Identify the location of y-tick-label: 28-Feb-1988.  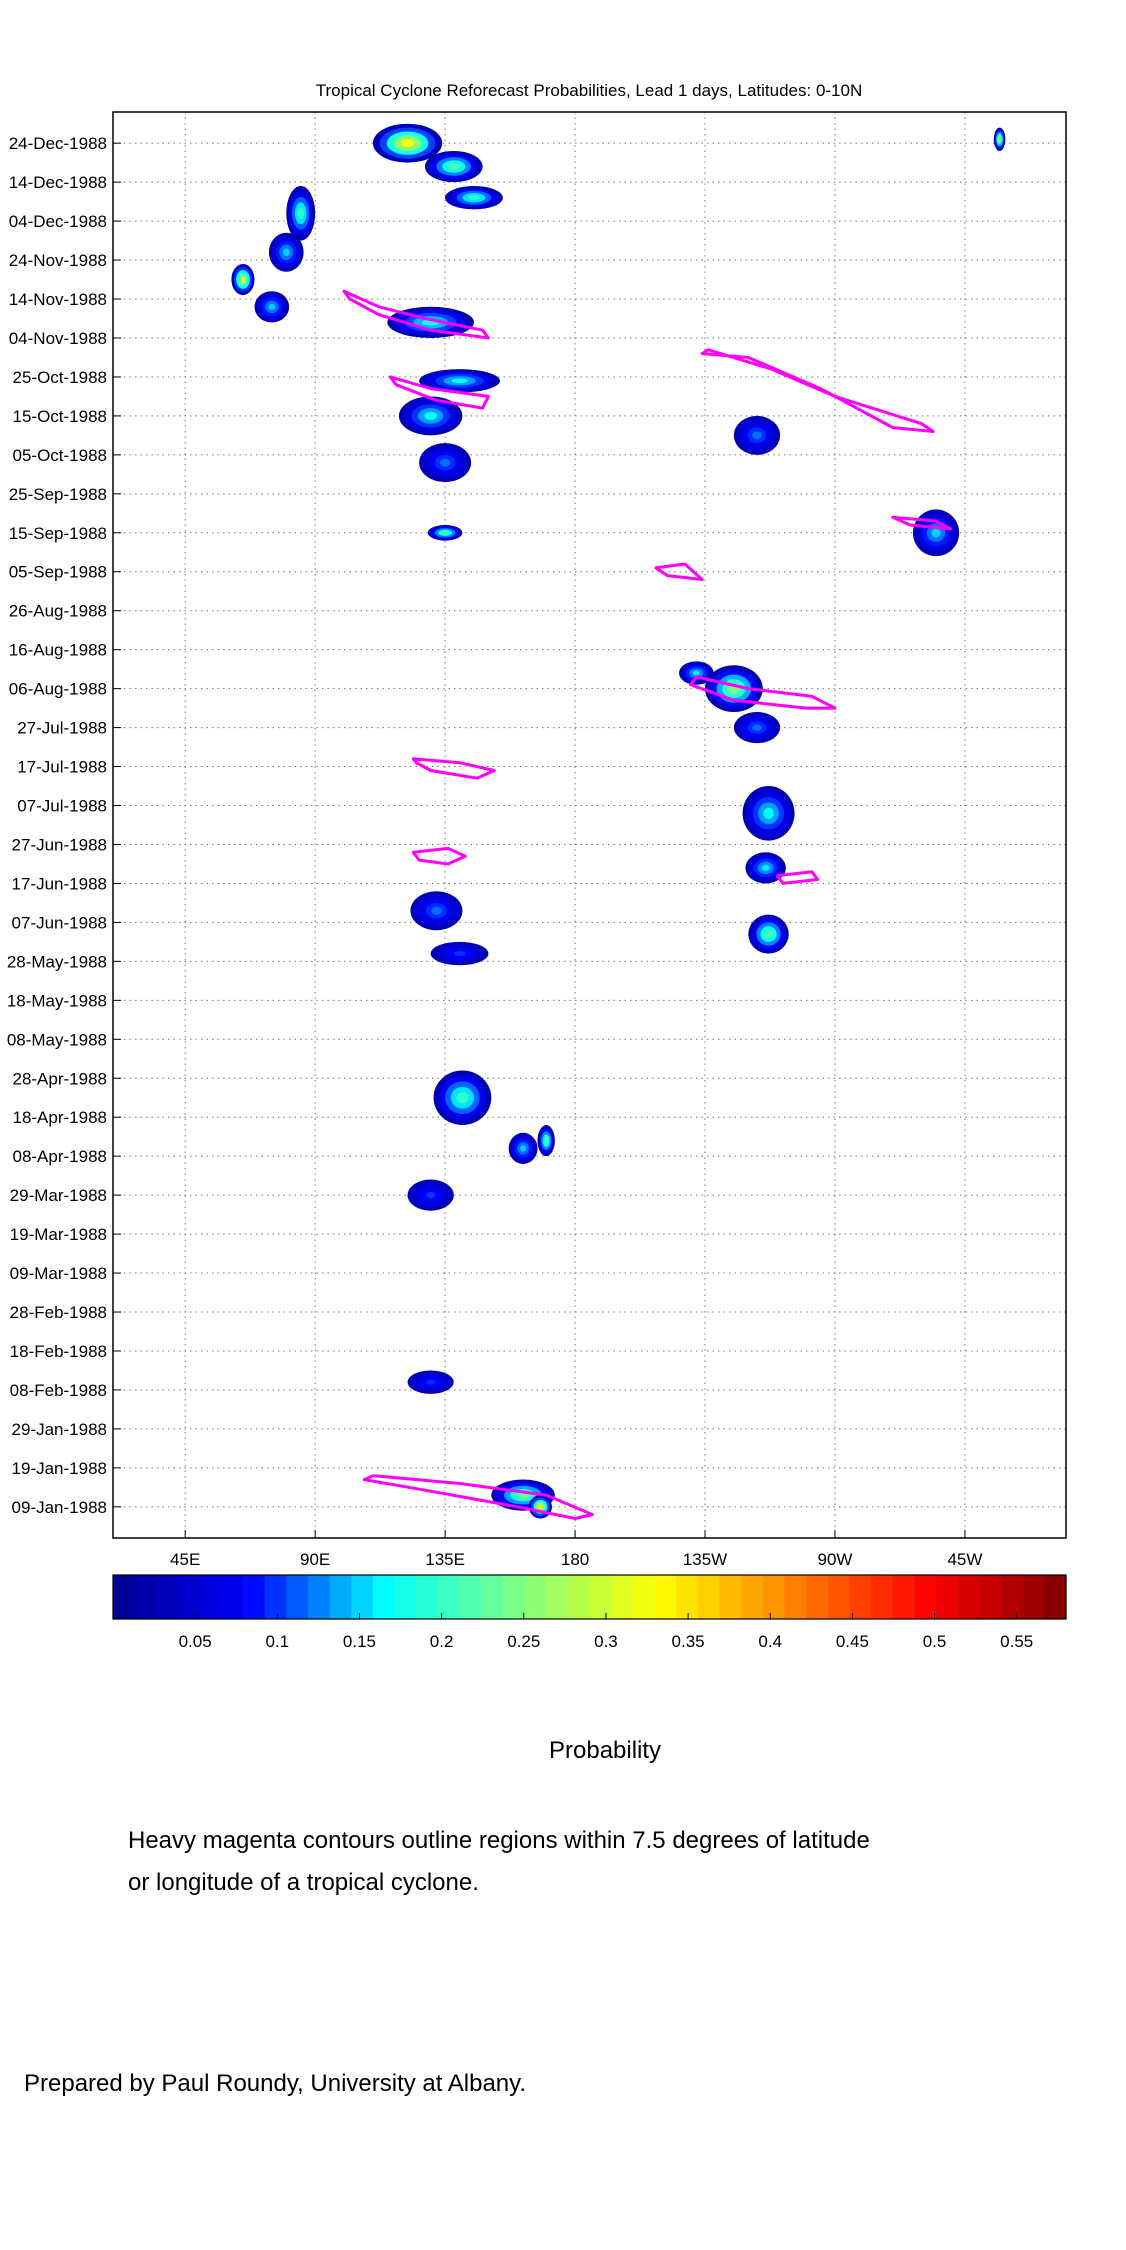
(58, 1312).